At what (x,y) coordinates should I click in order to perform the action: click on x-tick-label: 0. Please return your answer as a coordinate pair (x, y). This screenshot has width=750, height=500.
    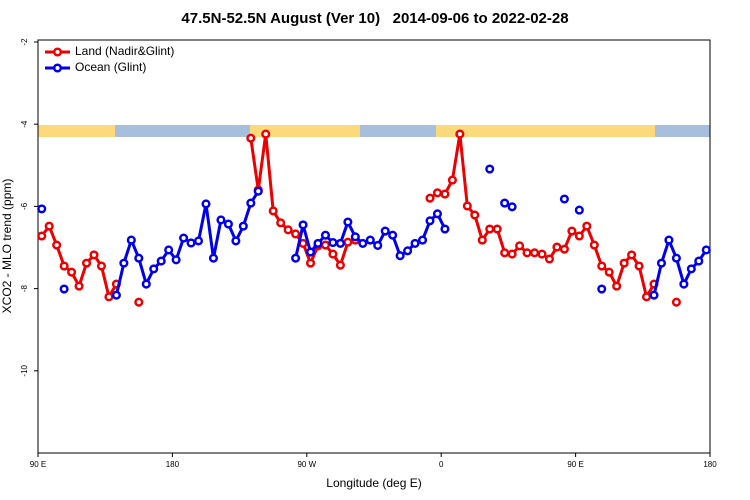
    Looking at the image, I should click on (441, 464).